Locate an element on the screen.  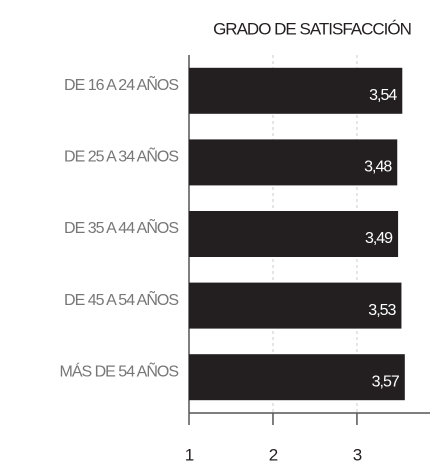
y-tick-label: DE 35 A 44 AÑOS is located at coordinates (121, 227).